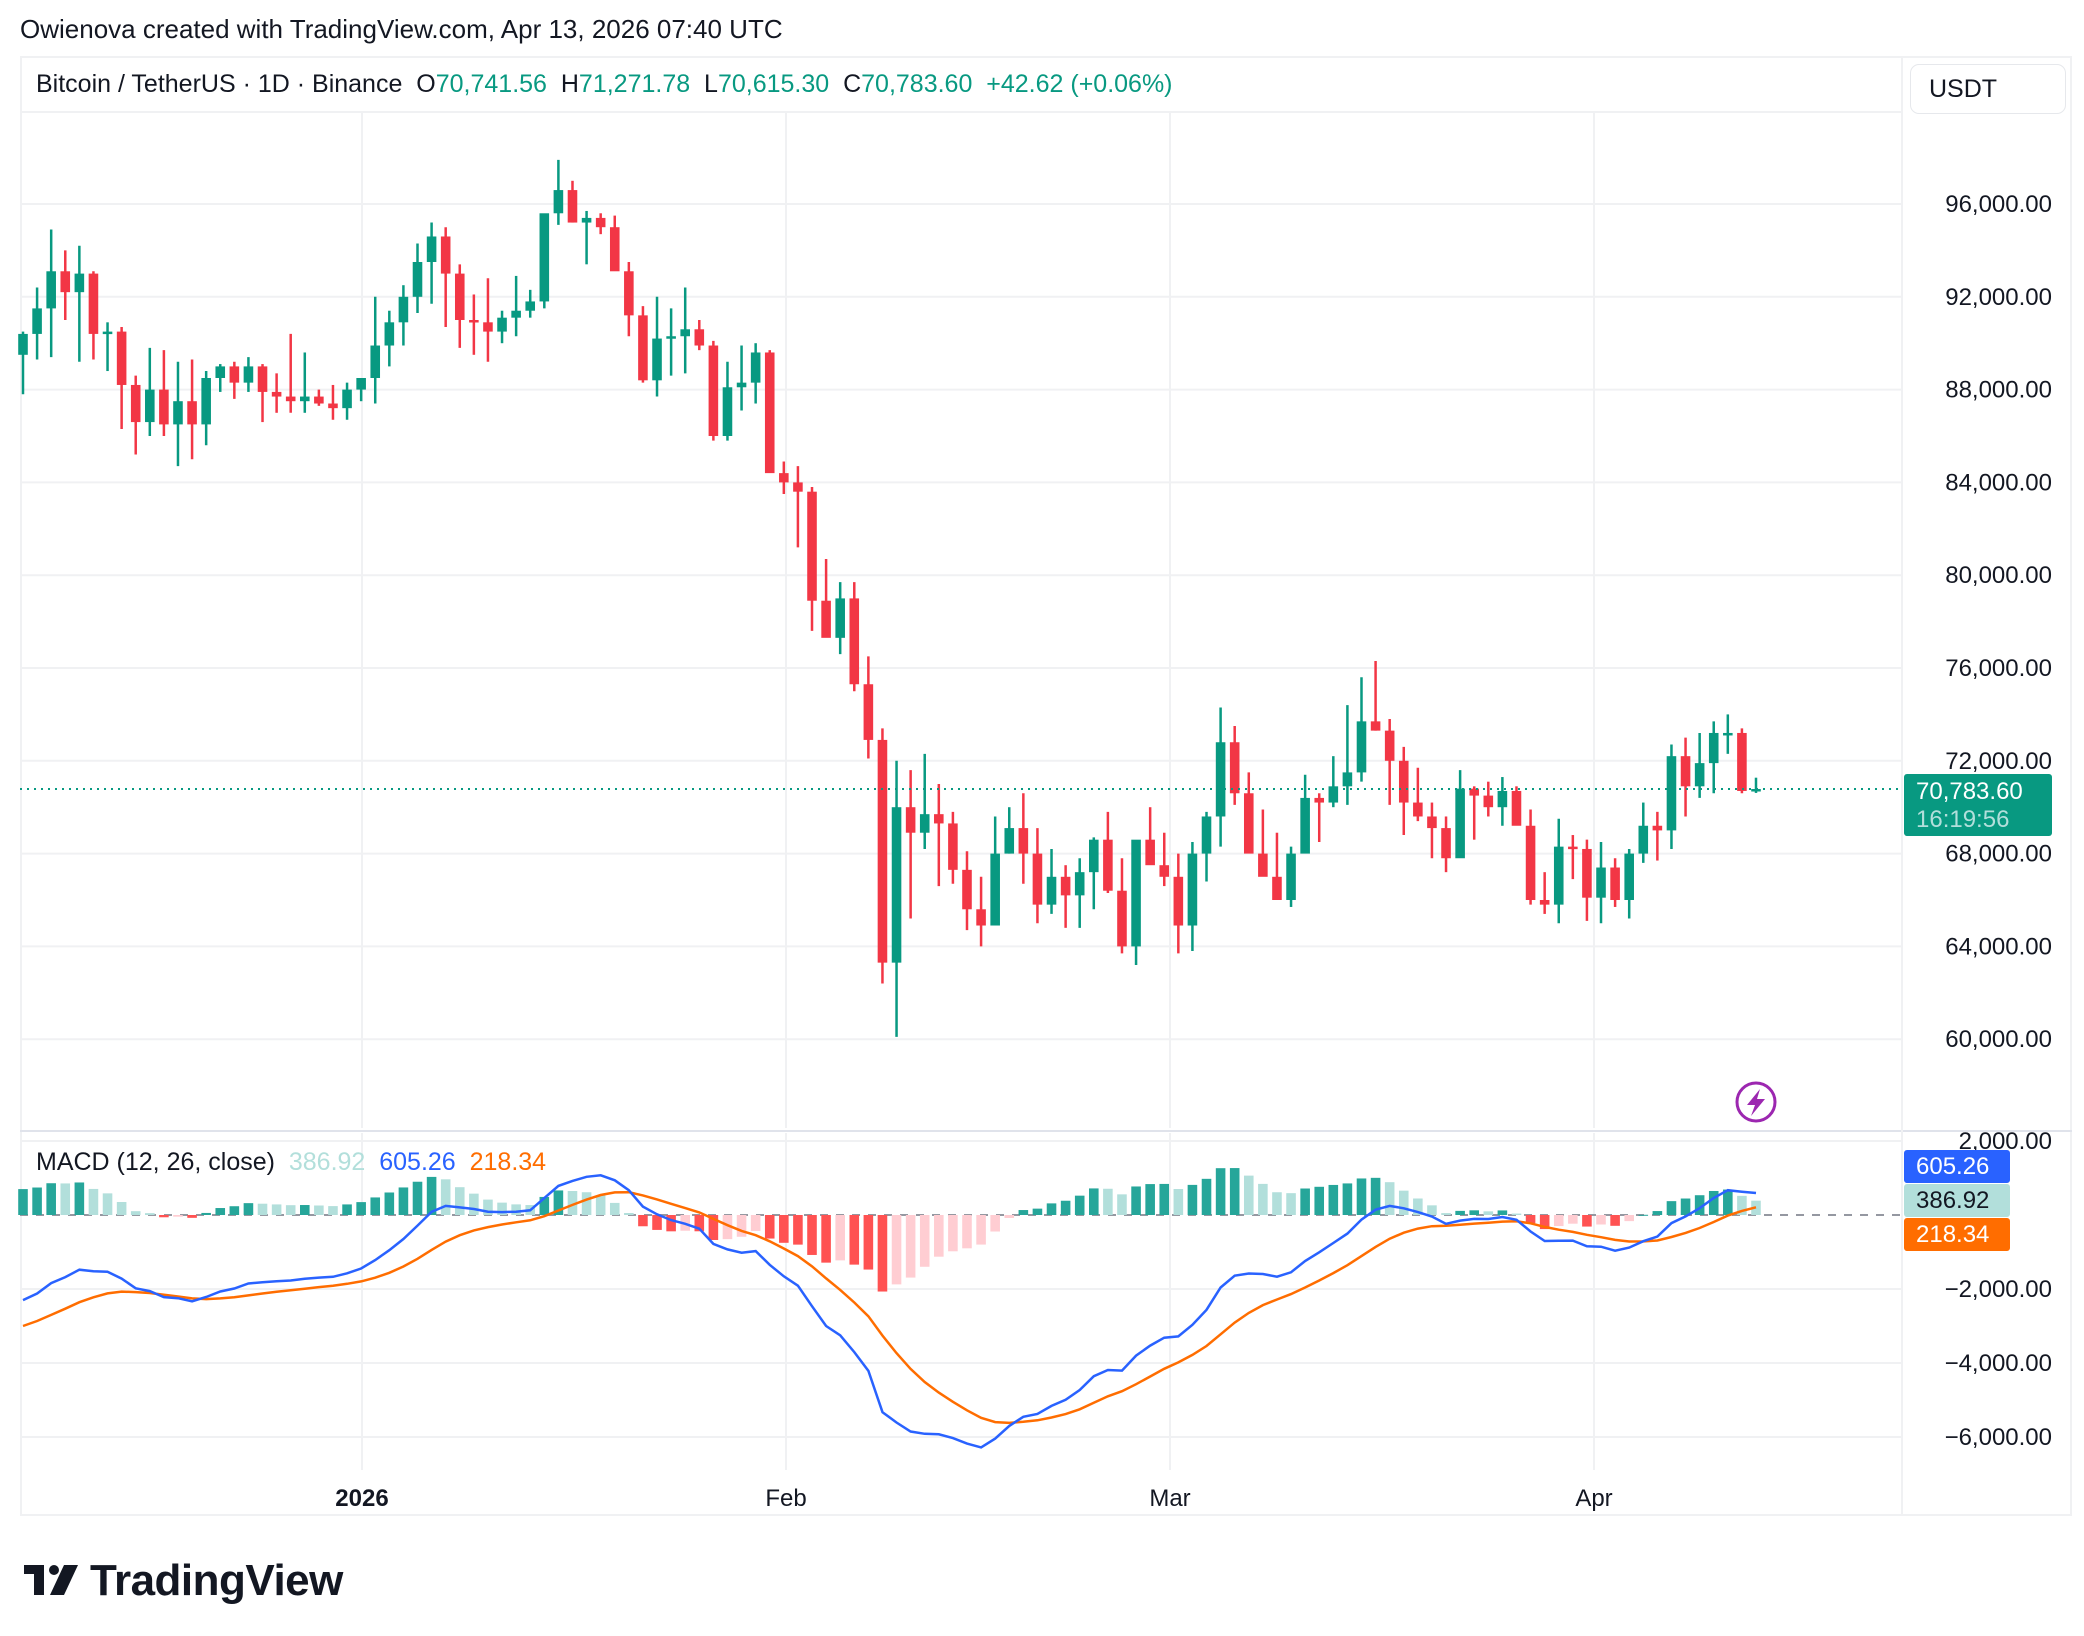  What do you see at coordinates (1998, 482) in the screenshot?
I see `price-axis-label: 84,000.00` at bounding box center [1998, 482].